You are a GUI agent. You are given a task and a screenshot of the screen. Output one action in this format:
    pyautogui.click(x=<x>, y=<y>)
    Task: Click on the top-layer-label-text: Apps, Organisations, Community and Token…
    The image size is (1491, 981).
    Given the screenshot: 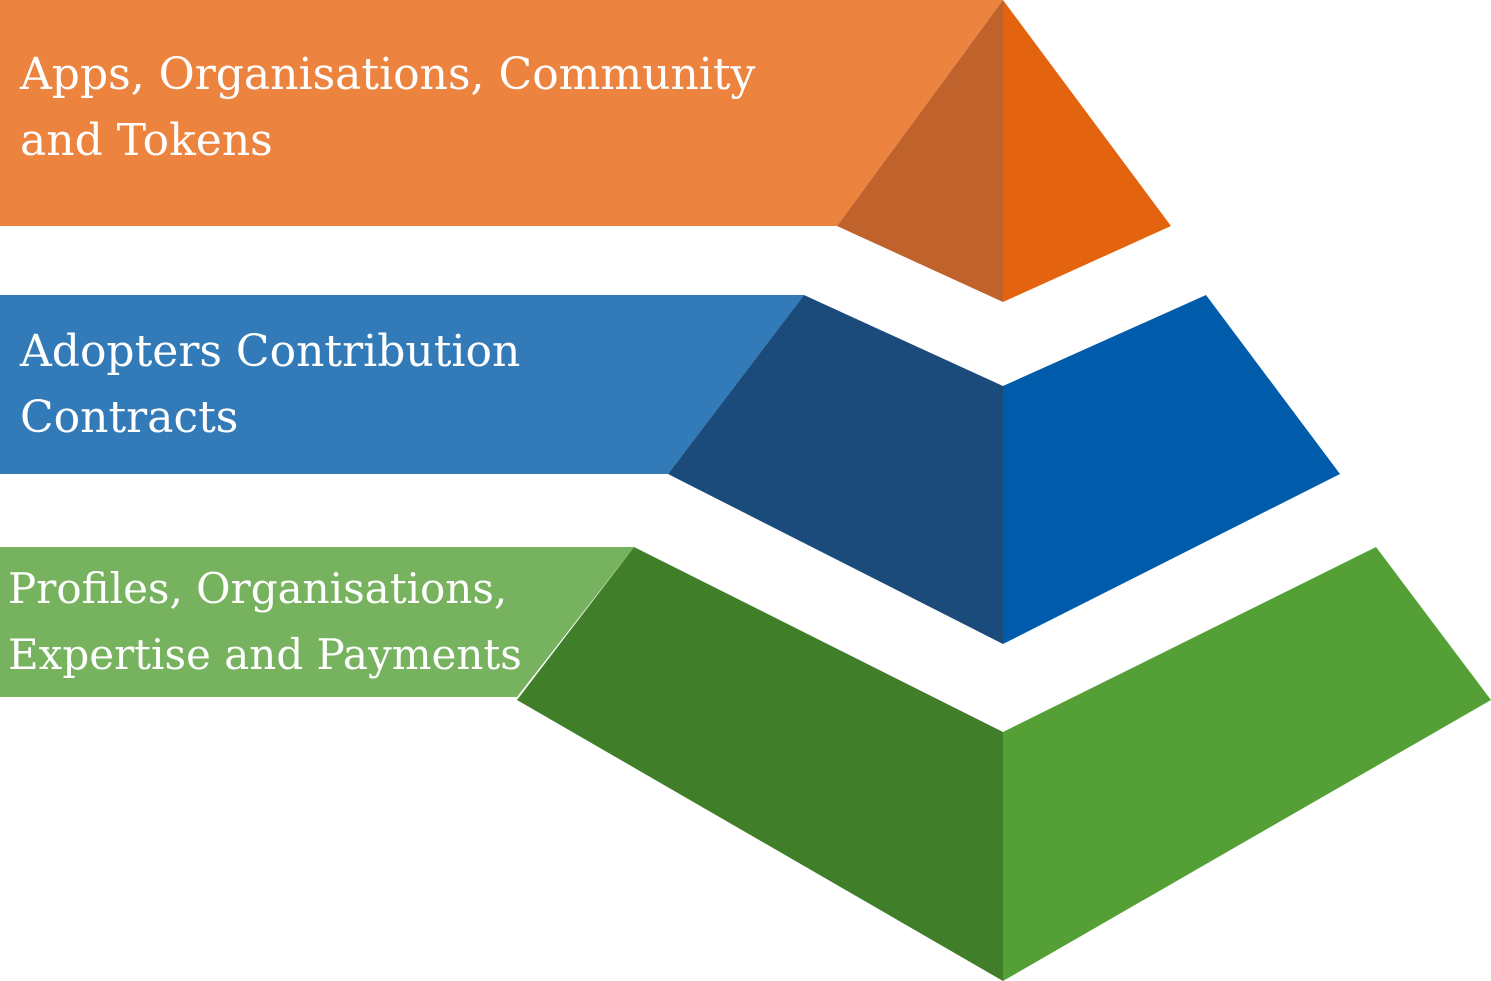 What is the action you would take?
    pyautogui.click(x=388, y=107)
    